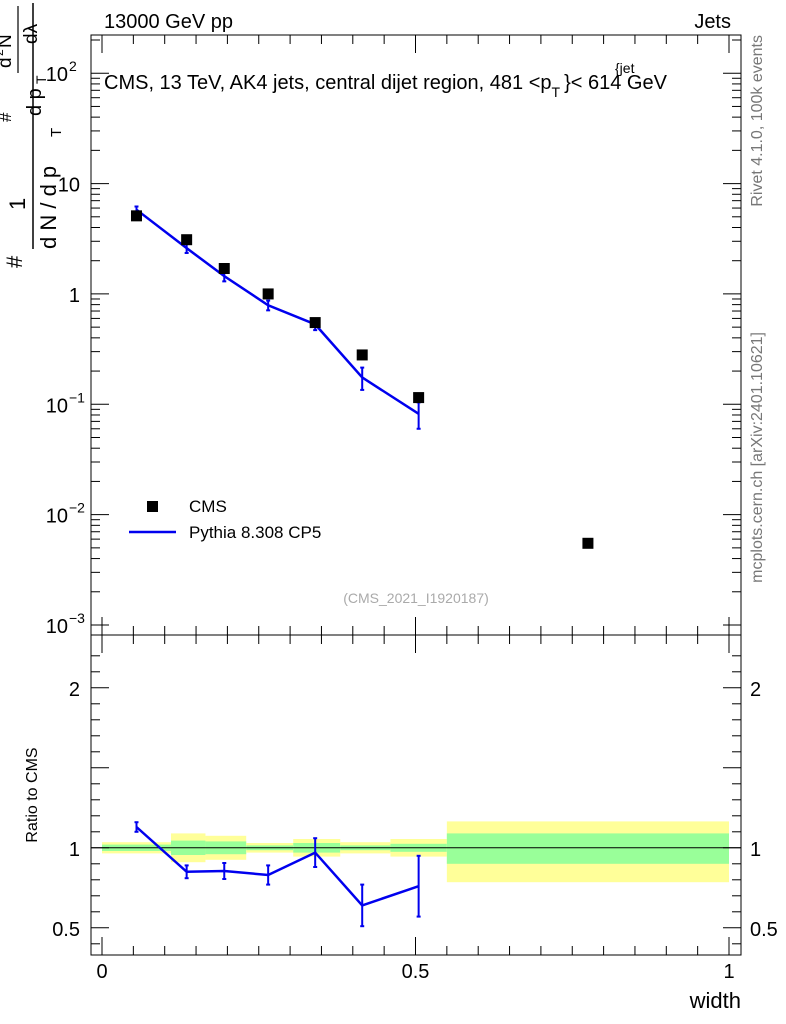 The width and height of the screenshot is (786, 1024). What do you see at coordinates (7, 117) in the screenshot?
I see `ylabel-hash-2: #` at bounding box center [7, 117].